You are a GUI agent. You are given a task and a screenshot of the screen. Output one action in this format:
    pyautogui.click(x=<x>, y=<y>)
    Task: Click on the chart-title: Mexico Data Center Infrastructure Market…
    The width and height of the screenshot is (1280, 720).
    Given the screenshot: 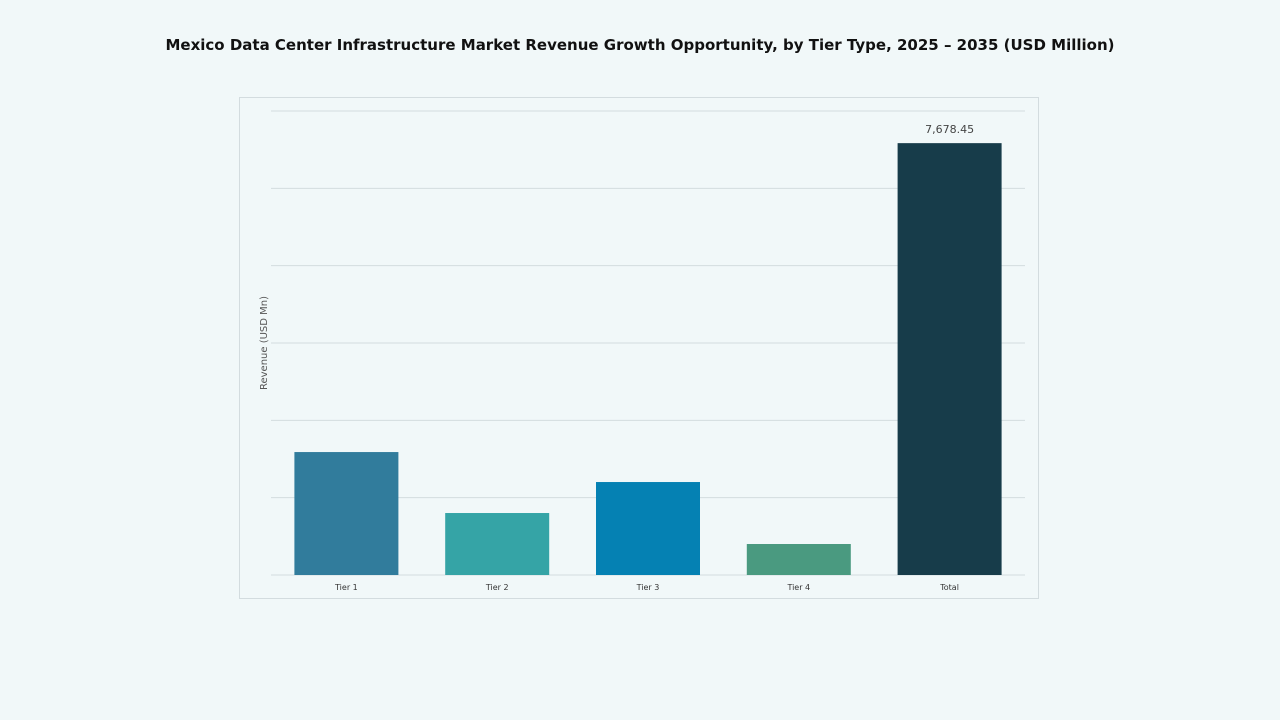 What is the action you would take?
    pyautogui.click(x=640, y=45)
    